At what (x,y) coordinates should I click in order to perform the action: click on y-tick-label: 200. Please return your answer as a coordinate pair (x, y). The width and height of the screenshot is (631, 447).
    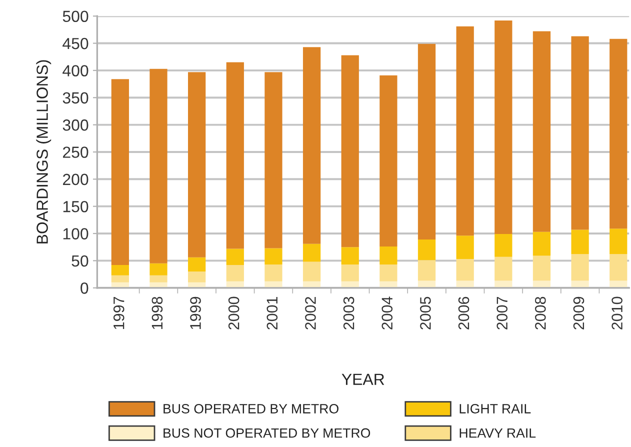
    Looking at the image, I should click on (75, 180).